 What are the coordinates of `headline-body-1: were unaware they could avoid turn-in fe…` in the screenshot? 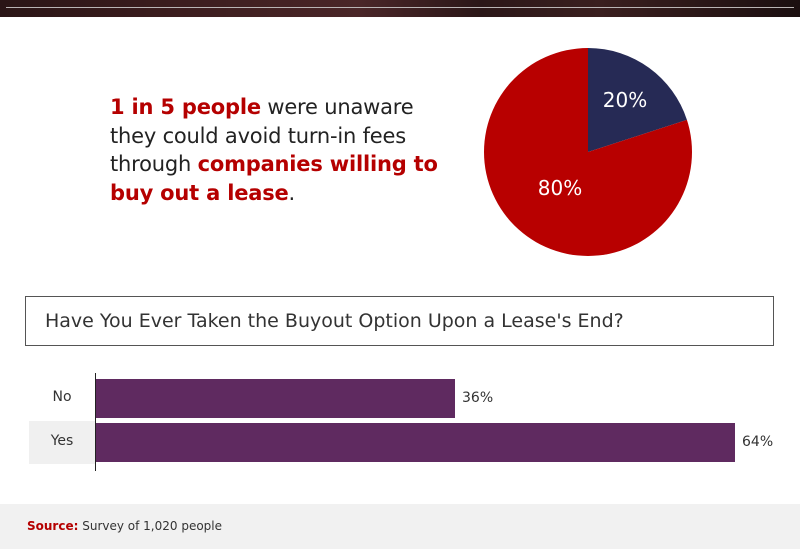 It's located at (262, 135).